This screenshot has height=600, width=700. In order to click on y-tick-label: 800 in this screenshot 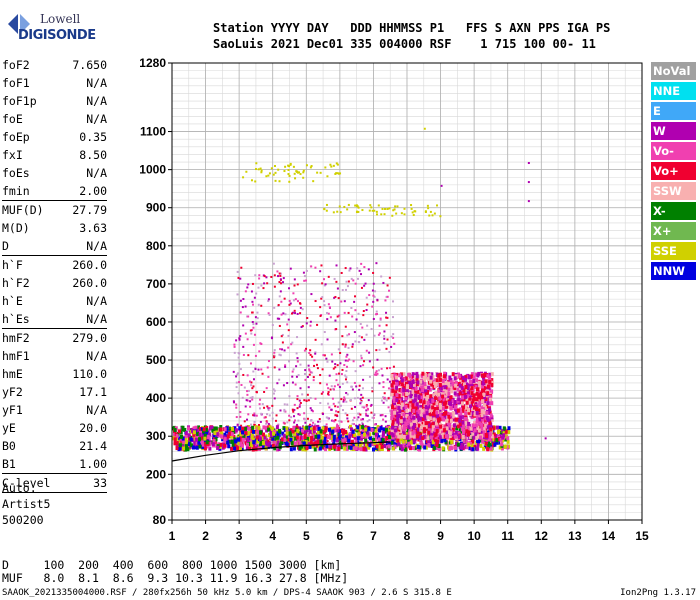, I will do `click(156, 246)`.